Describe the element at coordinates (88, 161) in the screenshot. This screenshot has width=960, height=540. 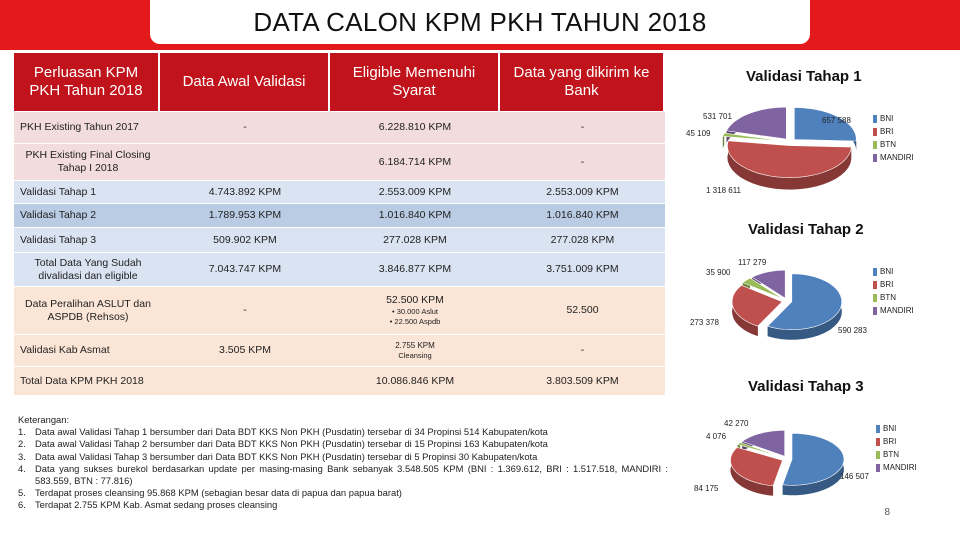
I see `row-label: PKH Existing Final Closing Tahap I 2018` at that location.